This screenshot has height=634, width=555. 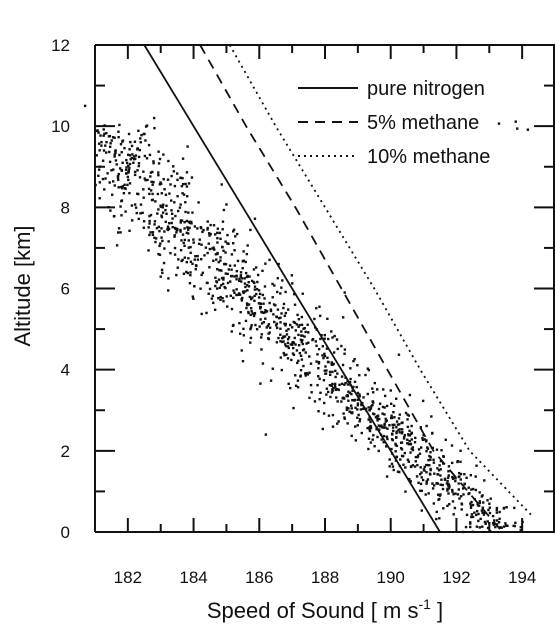 What do you see at coordinates (22, 285) in the screenshot?
I see `y-axis-label: Altitude [km]` at bounding box center [22, 285].